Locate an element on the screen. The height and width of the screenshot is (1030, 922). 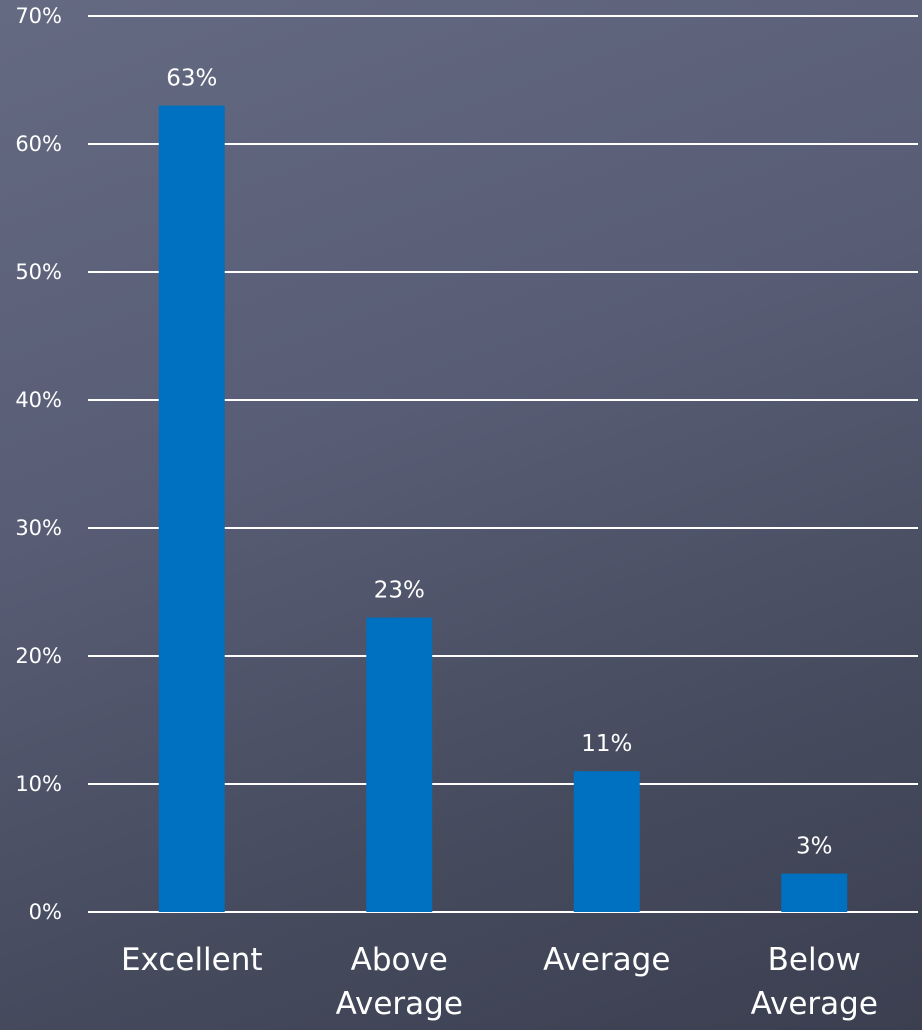
y-tick-label: 60% is located at coordinates (38, 144).